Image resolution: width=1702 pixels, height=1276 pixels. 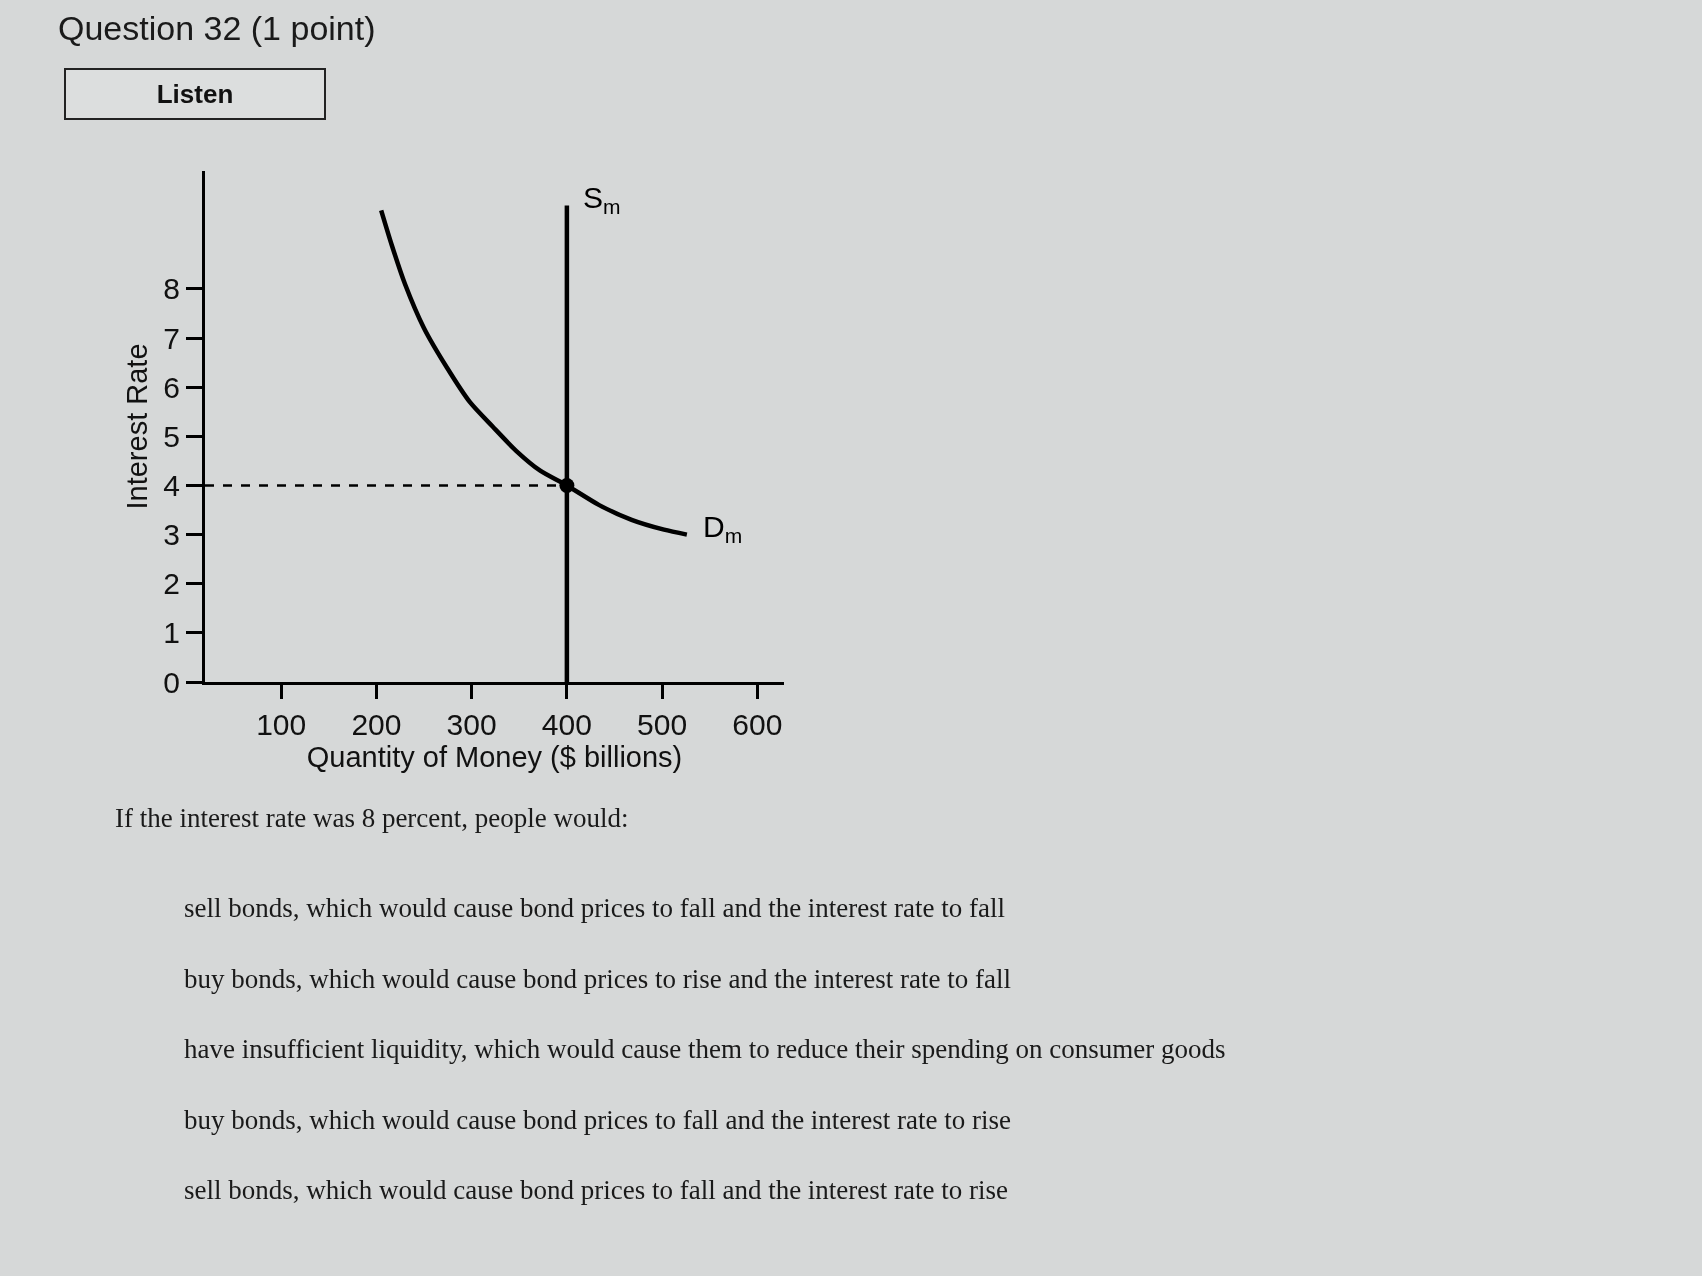 What do you see at coordinates (596, 1190) in the screenshot?
I see `text: sell bonds, which would cause bond prices to fall and the interest rate to rise` at bounding box center [596, 1190].